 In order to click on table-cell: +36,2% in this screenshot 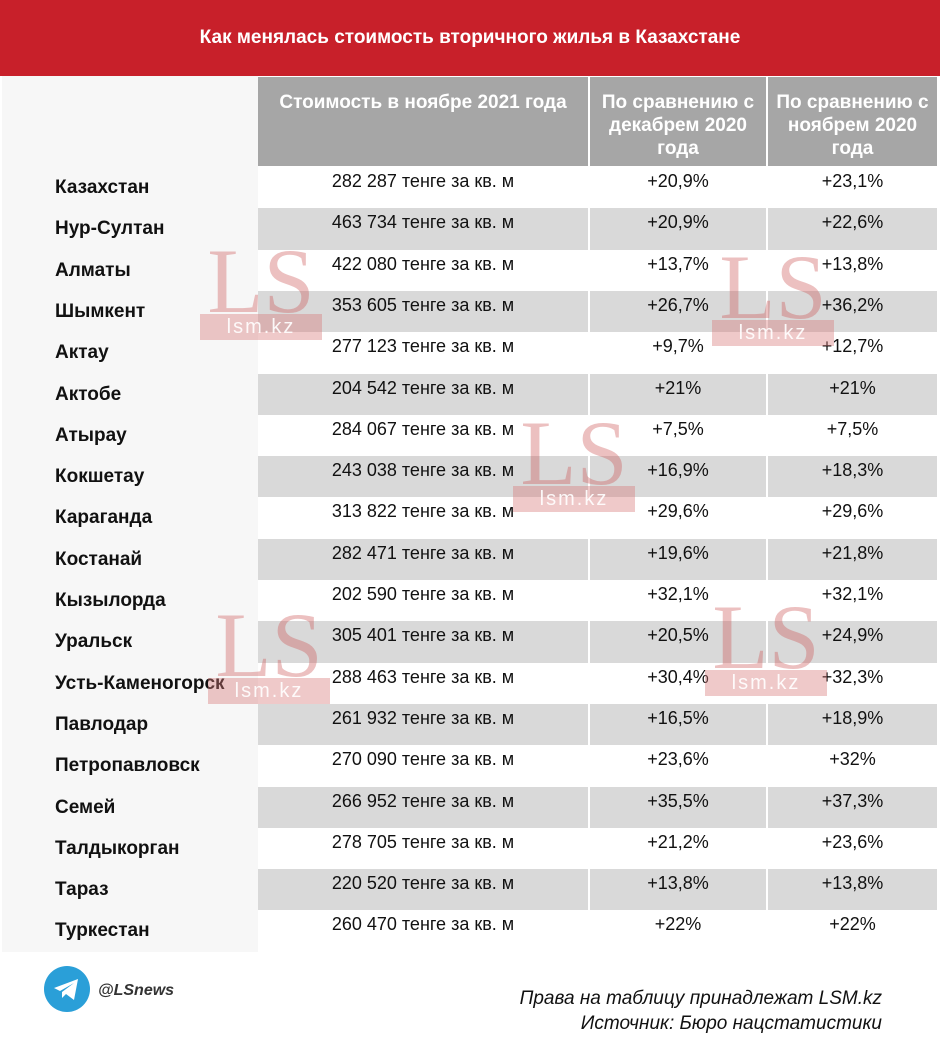, I will do `click(852, 304)`.